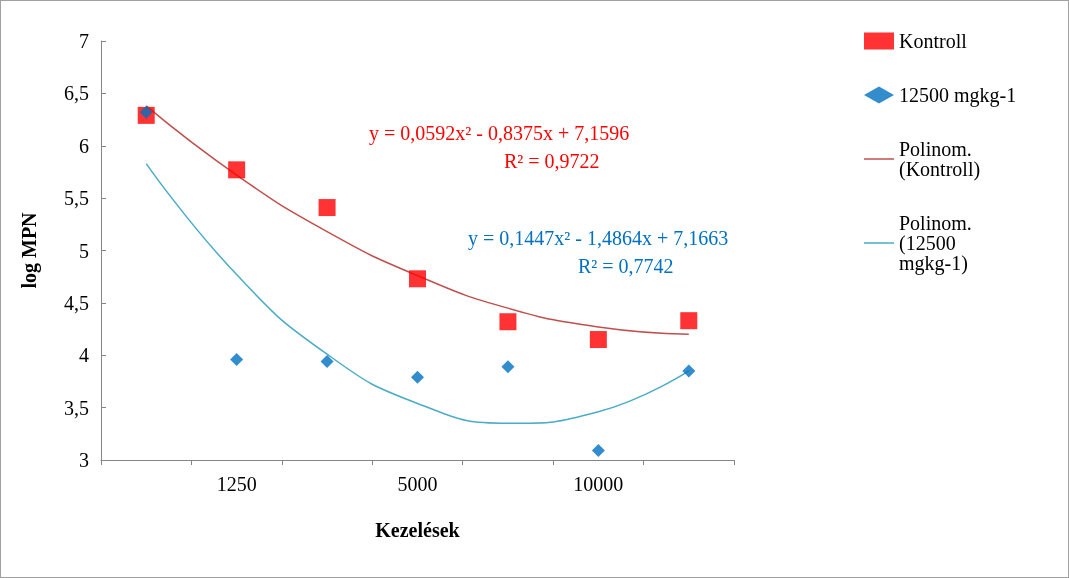 The height and width of the screenshot is (578, 1069). What do you see at coordinates (938, 243) in the screenshot?
I see `legend-label: Polinom. (12500 mgkg-1)` at bounding box center [938, 243].